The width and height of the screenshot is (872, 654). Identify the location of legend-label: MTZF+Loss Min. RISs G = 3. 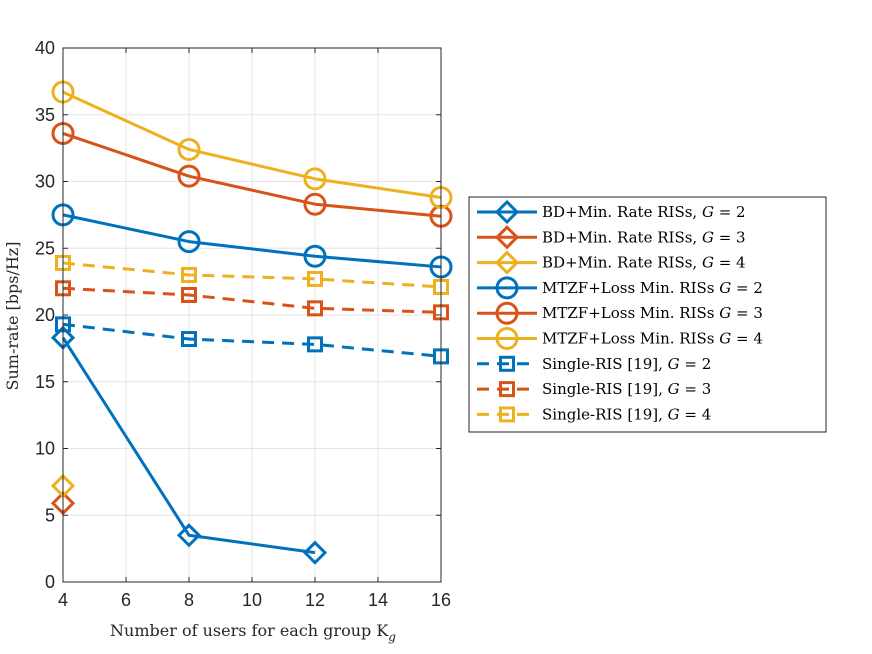
(652, 313).